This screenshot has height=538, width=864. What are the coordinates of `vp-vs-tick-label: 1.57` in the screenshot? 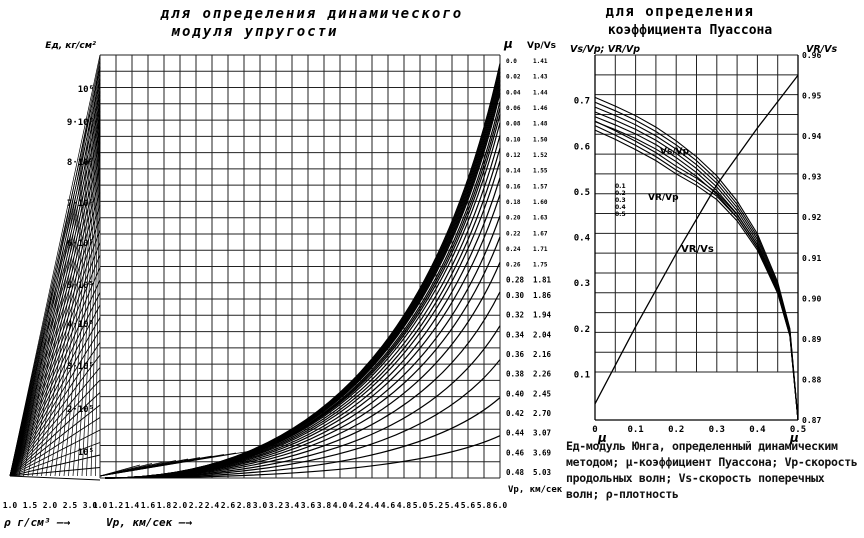 It's located at (540, 186).